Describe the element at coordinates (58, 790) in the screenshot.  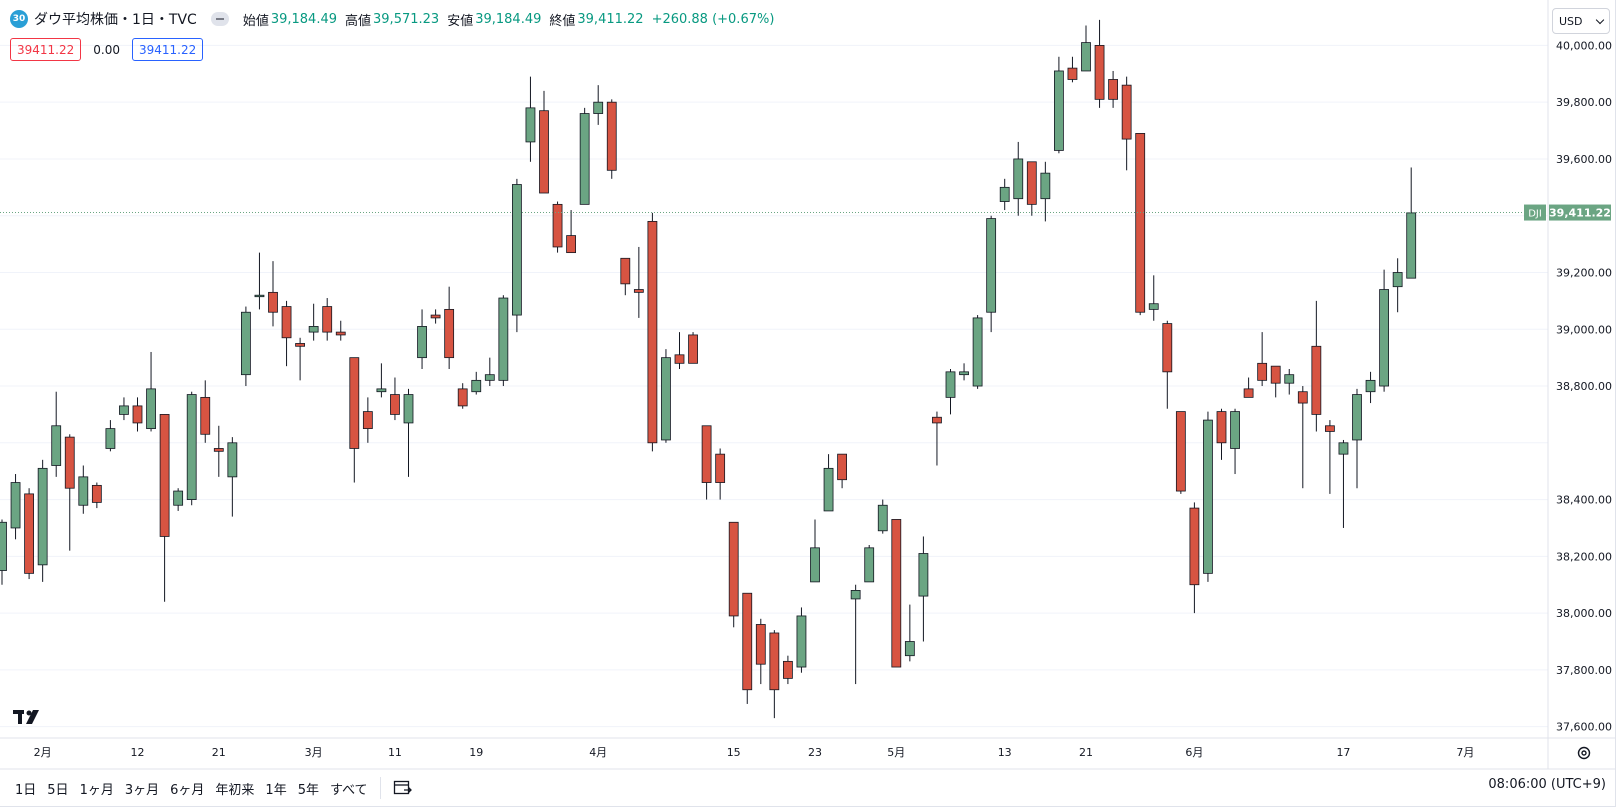
I see `range-5d-button: 5日` at that location.